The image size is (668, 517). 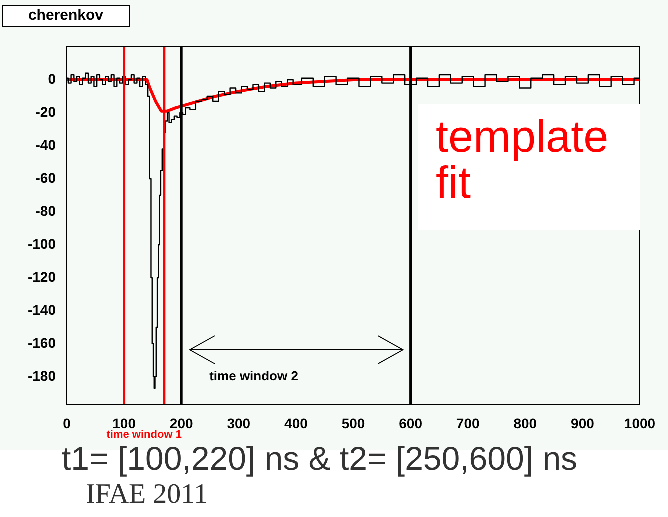 What do you see at coordinates (67, 423) in the screenshot?
I see `x-tick-label: 0` at bounding box center [67, 423].